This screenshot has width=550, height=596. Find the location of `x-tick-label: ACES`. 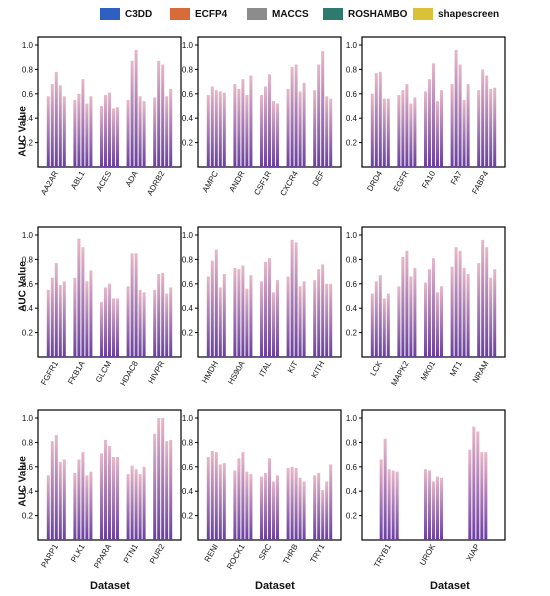

x-tick-label: ACES is located at coordinates (104, 181).